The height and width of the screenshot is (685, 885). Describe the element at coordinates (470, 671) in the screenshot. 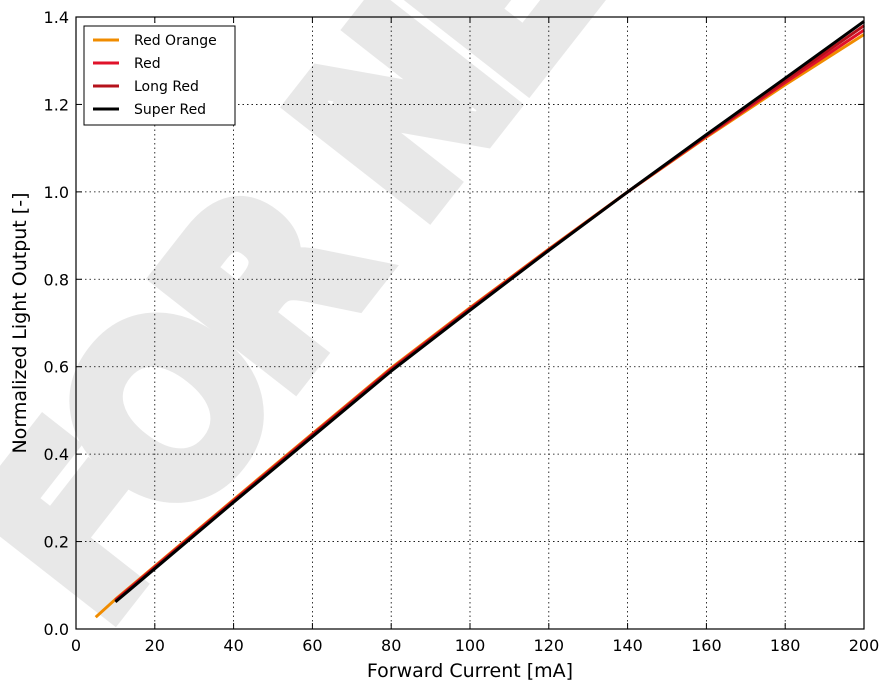

I see `x-axis-label: Forward Current [mA]` at that location.